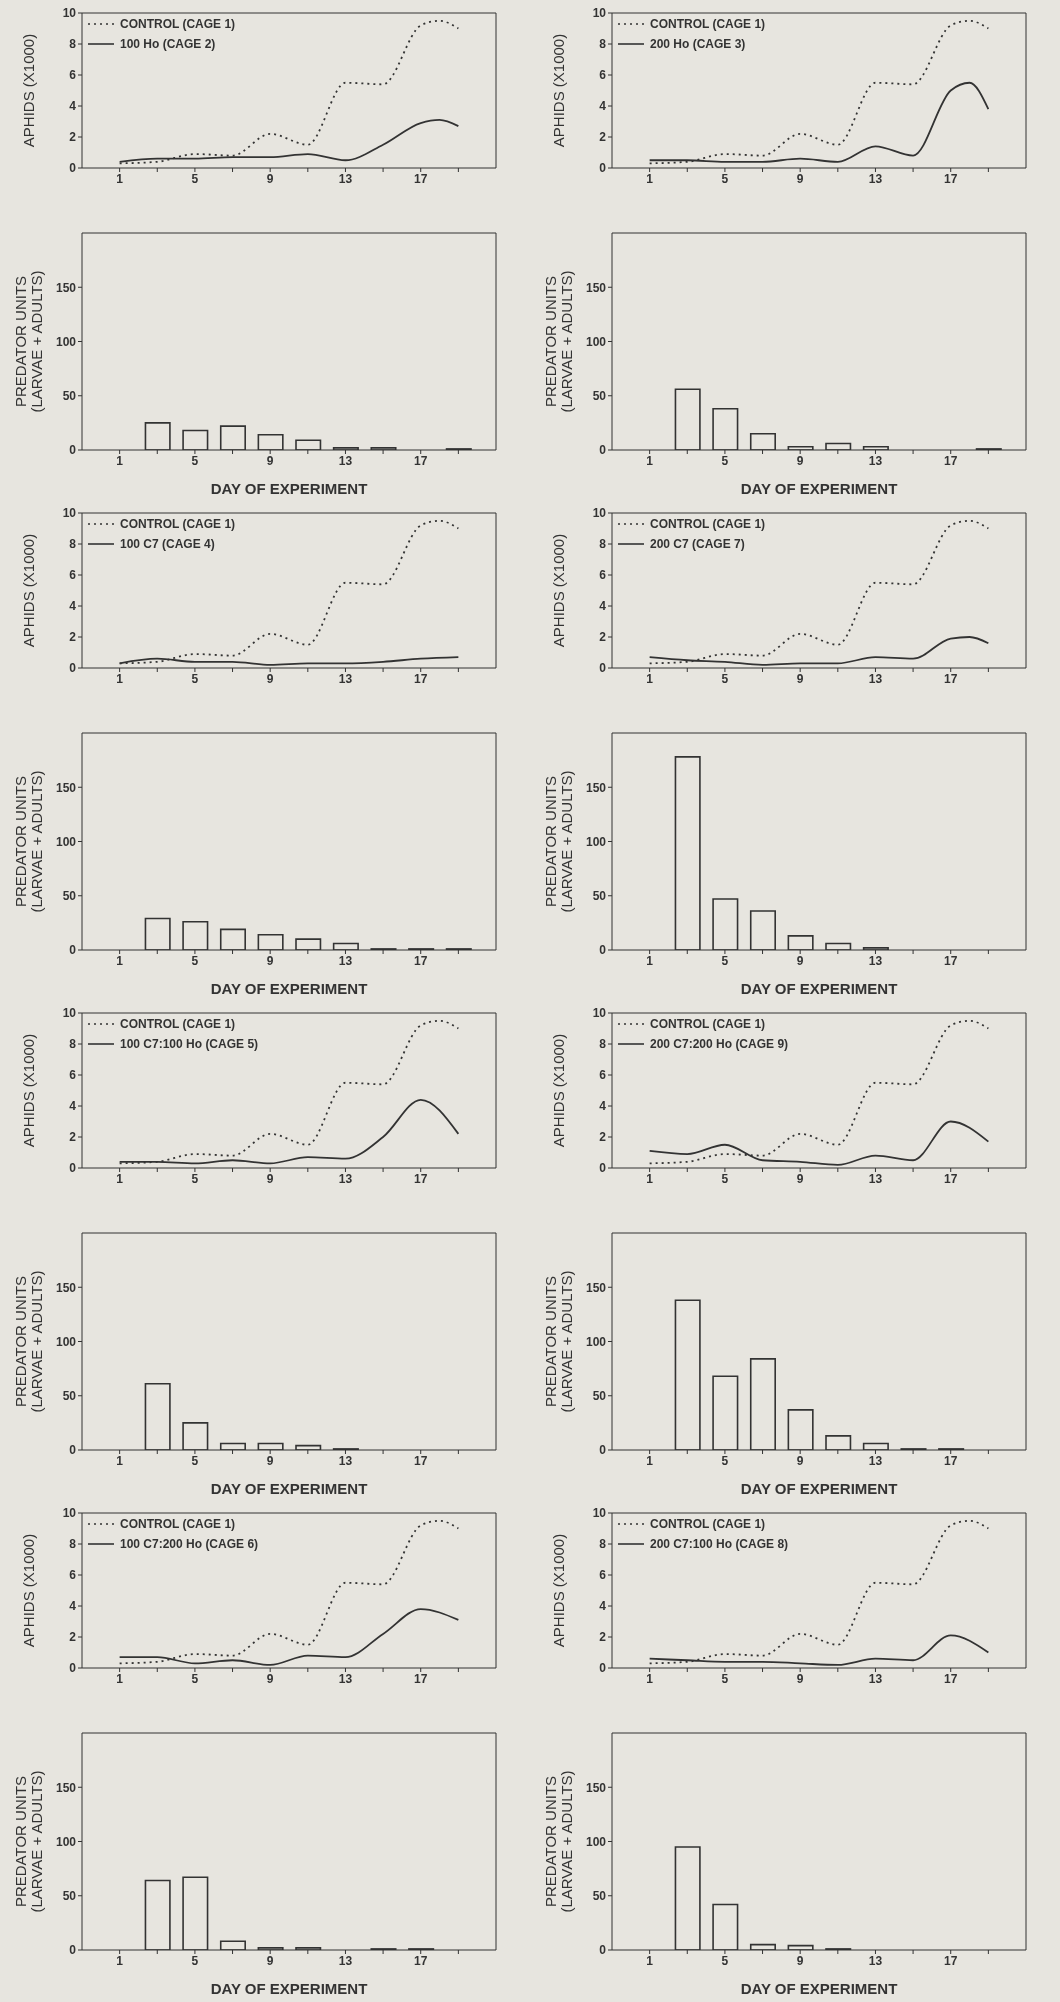 Image resolution: width=1060 pixels, height=2002 pixels. Describe the element at coordinates (719, 1544) in the screenshot. I see `legend-label: 200 C7:100 Ho (CAGE 8)` at that location.